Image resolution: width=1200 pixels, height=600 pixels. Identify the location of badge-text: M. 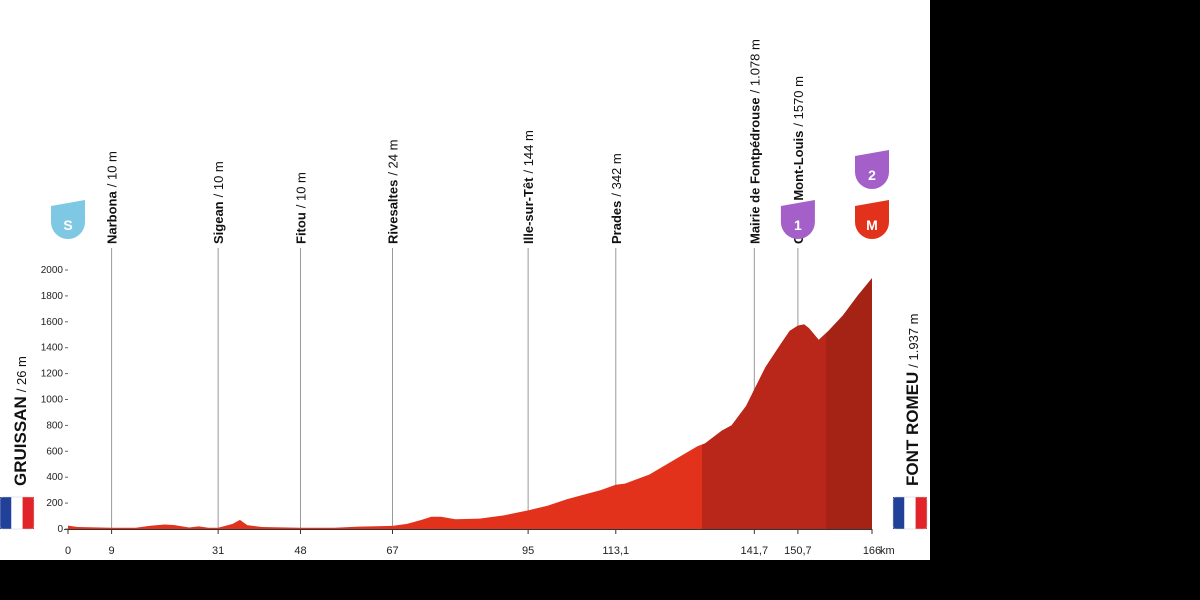
(872, 225).